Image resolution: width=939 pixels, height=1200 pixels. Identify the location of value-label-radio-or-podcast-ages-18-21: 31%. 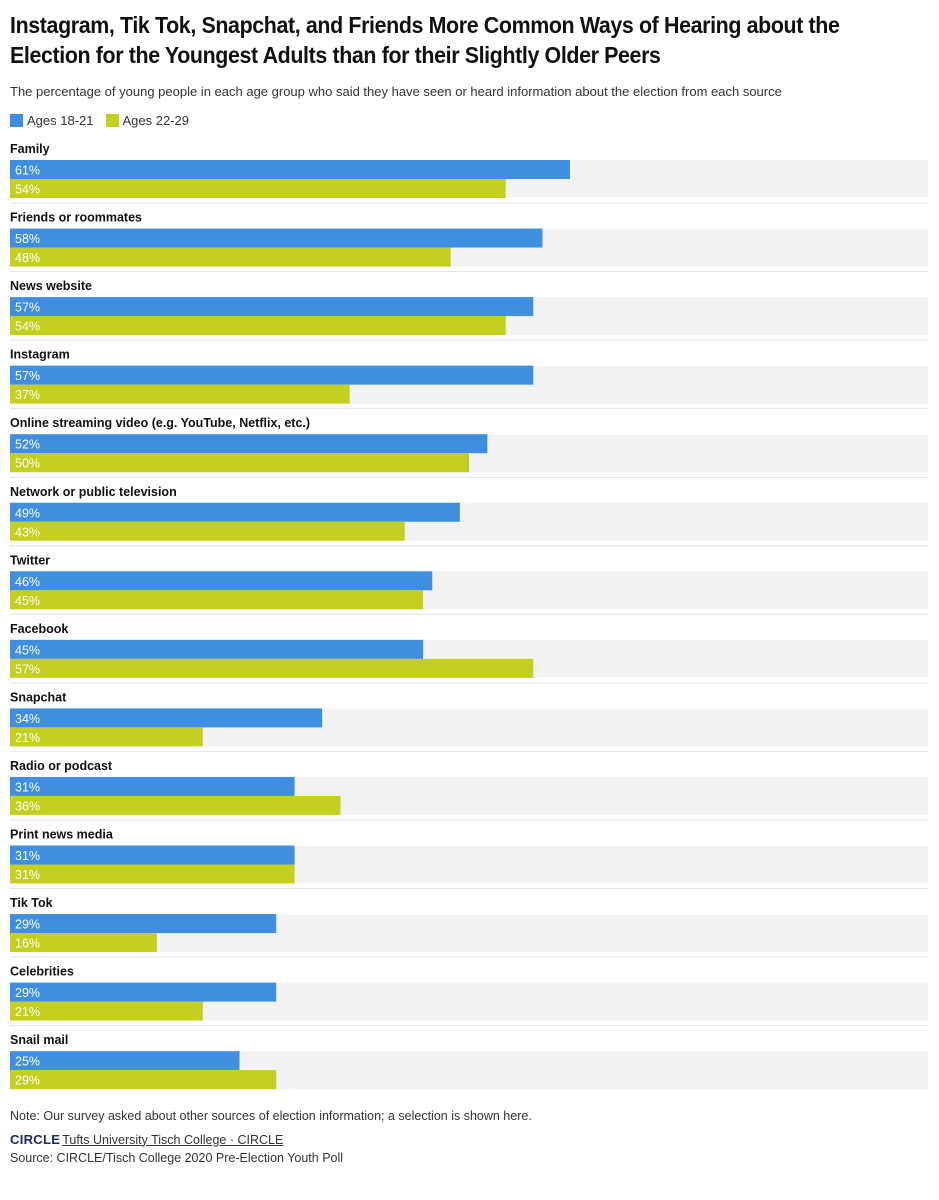
(27, 787).